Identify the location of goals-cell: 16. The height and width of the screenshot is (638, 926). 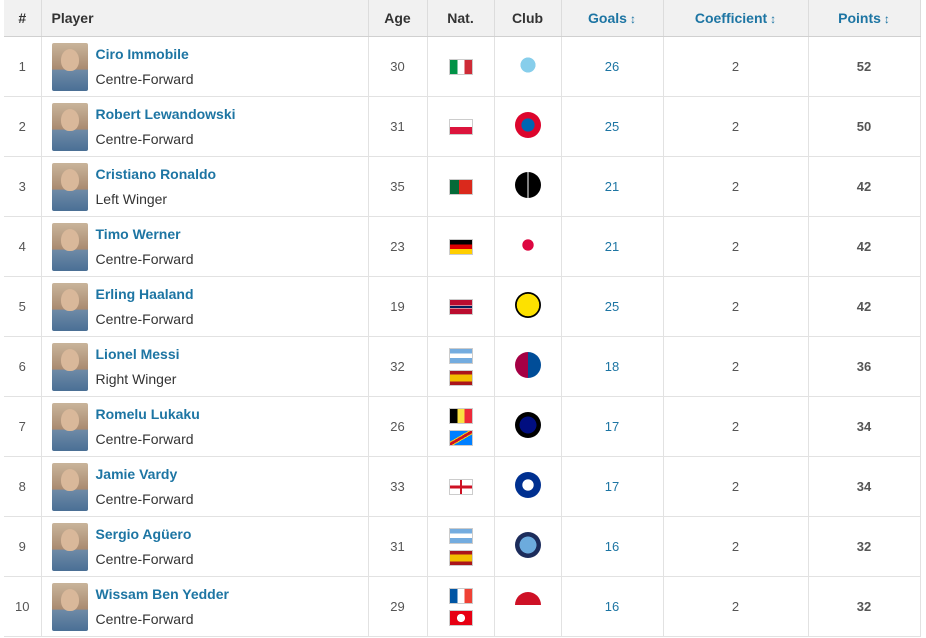
(612, 546).